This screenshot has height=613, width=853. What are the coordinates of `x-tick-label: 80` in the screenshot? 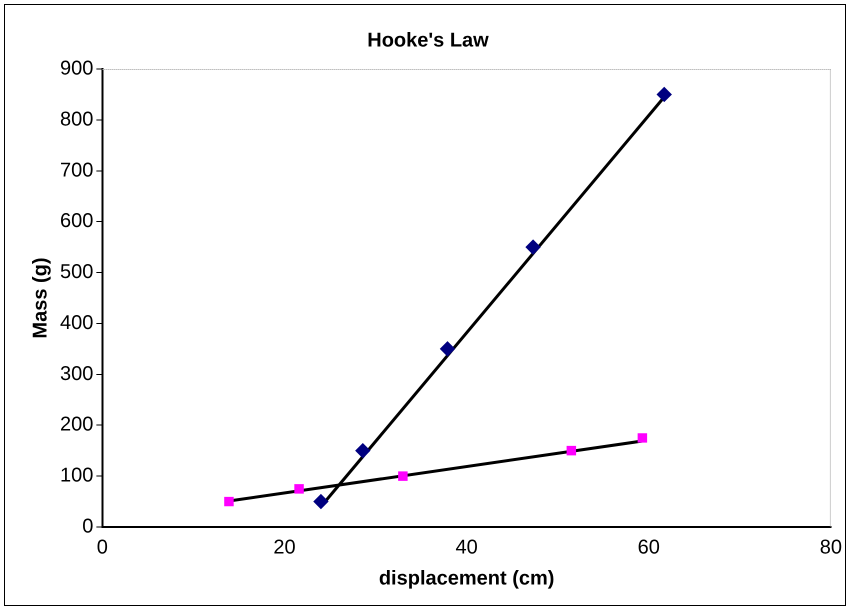 It's located at (831, 547).